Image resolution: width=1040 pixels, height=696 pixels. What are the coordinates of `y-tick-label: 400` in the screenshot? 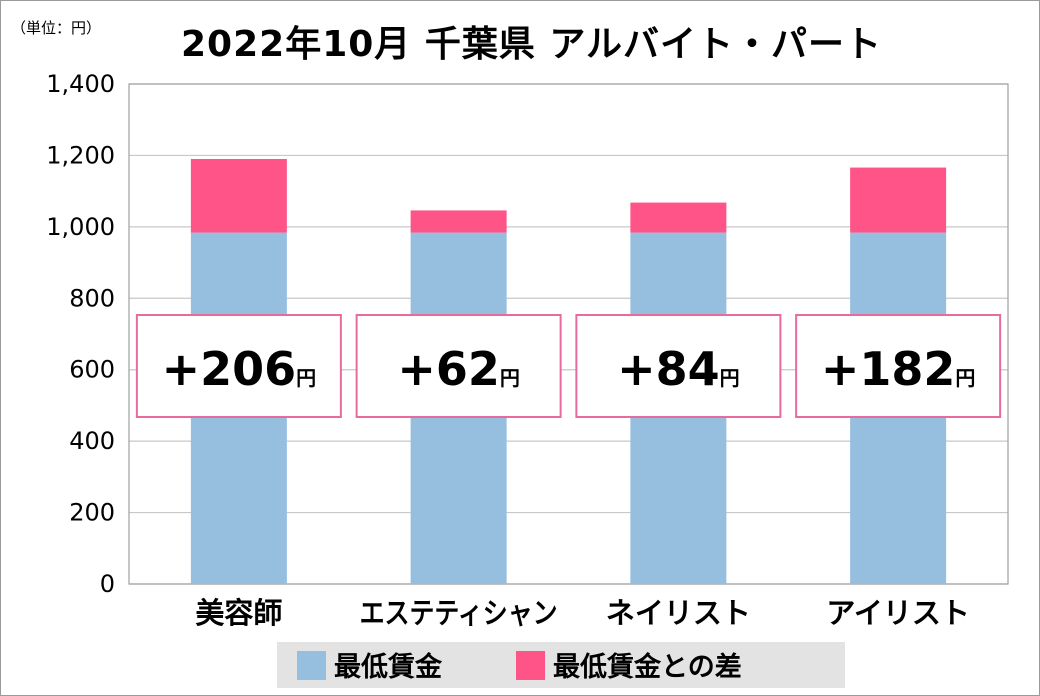 It's located at (92, 441).